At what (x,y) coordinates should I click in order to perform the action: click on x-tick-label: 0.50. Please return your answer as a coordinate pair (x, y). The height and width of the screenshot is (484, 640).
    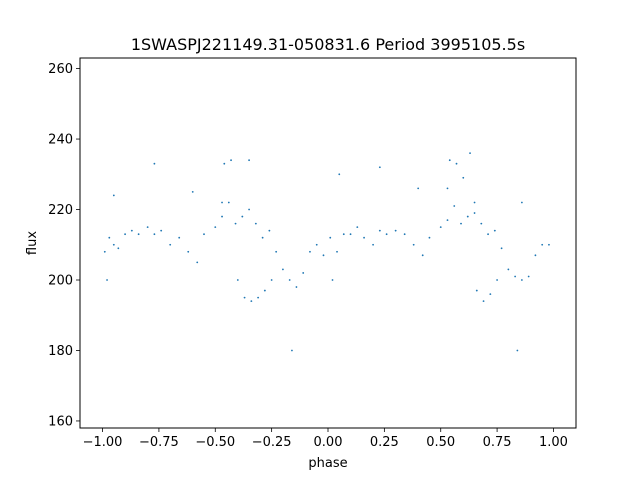
    Looking at the image, I should click on (440, 442).